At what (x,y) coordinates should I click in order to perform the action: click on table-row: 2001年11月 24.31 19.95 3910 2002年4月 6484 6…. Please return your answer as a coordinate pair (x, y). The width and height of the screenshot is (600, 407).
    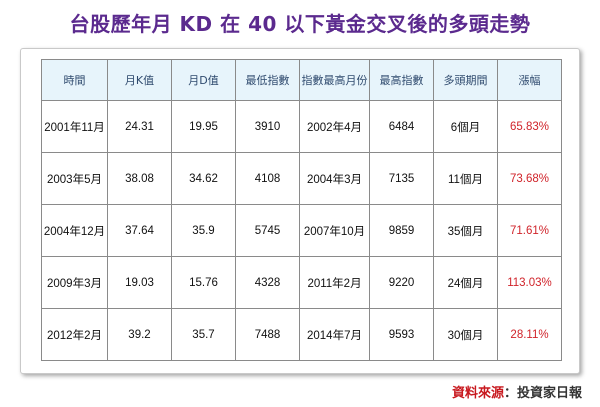
    Looking at the image, I should click on (301, 126).